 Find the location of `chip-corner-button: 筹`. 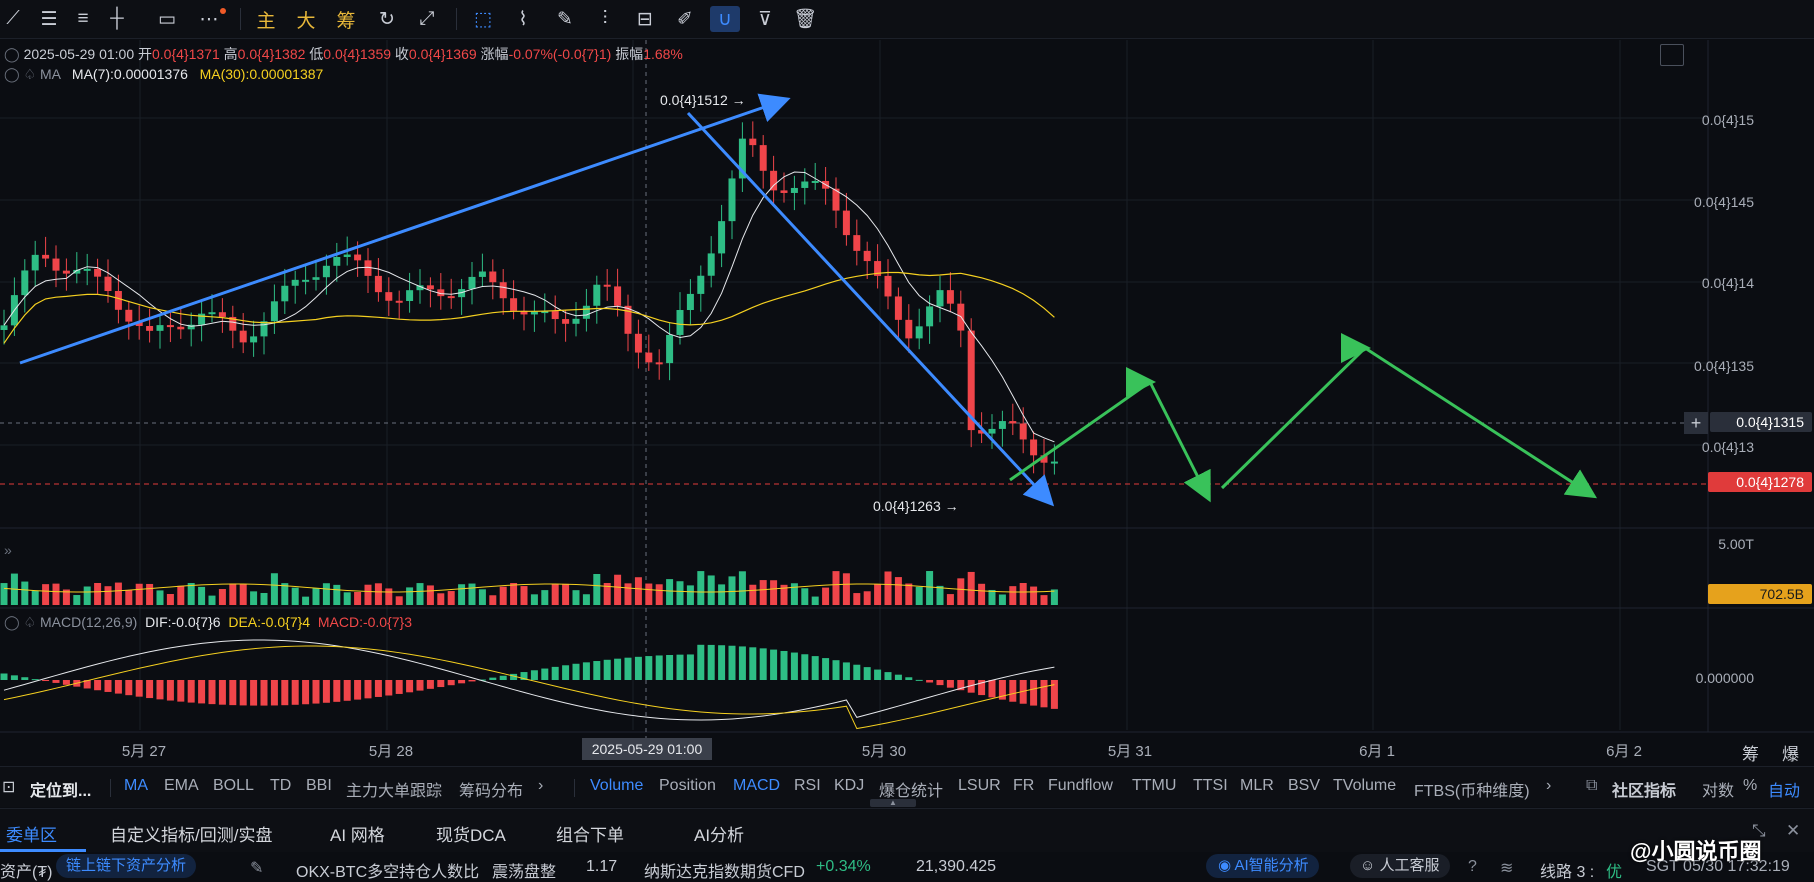

chip-corner-button: 筹 is located at coordinates (1750, 754).